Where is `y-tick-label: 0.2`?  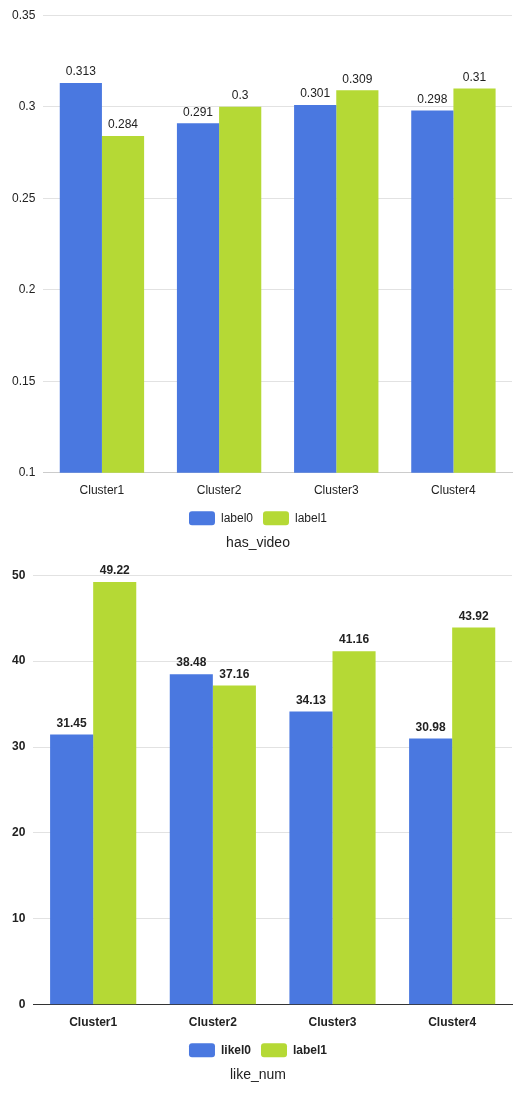
y-tick-label: 0.2 is located at coordinates (27, 289).